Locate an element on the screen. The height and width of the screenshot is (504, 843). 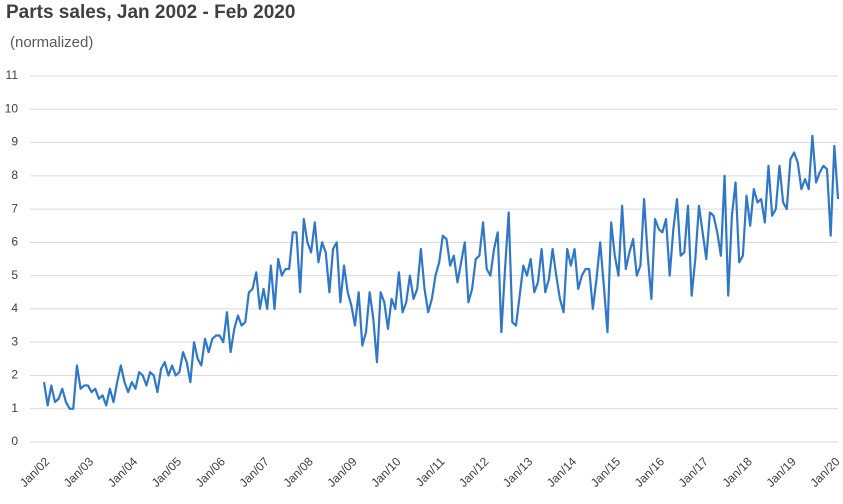
x-tick-label: Jan/12 is located at coordinates (474, 472).